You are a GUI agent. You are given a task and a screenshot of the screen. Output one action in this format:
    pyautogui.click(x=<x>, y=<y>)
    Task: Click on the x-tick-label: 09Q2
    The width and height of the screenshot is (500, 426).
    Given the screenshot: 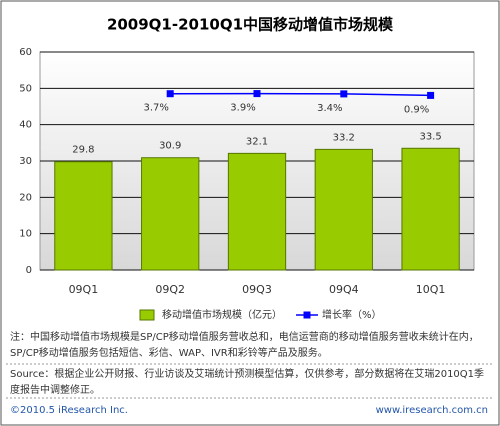 What is the action you would take?
    pyautogui.click(x=170, y=289)
    